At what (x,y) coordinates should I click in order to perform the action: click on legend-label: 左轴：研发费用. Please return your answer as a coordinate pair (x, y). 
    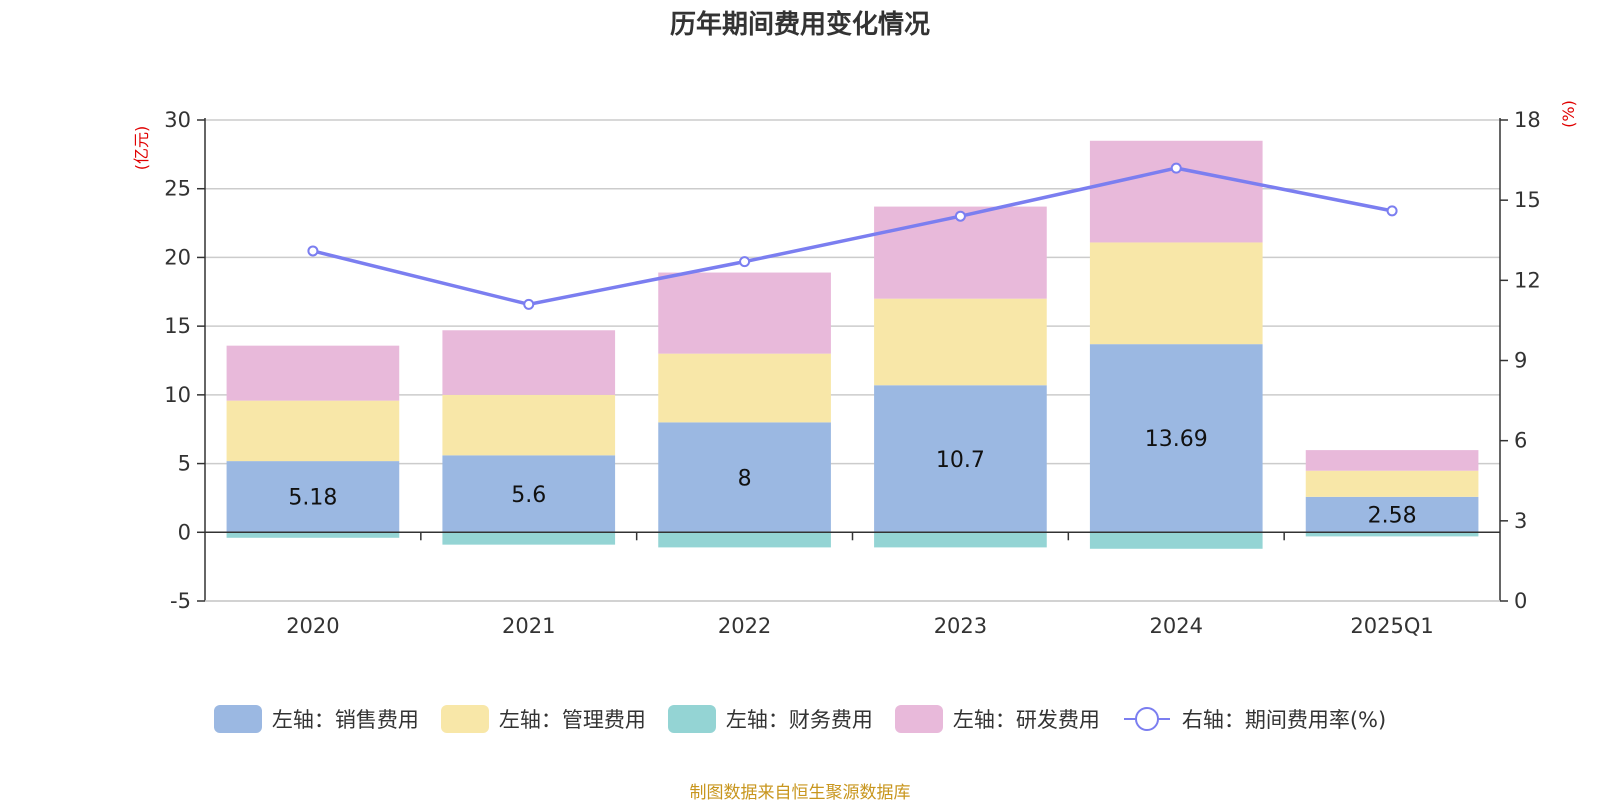
    Looking at the image, I should click on (1026, 720).